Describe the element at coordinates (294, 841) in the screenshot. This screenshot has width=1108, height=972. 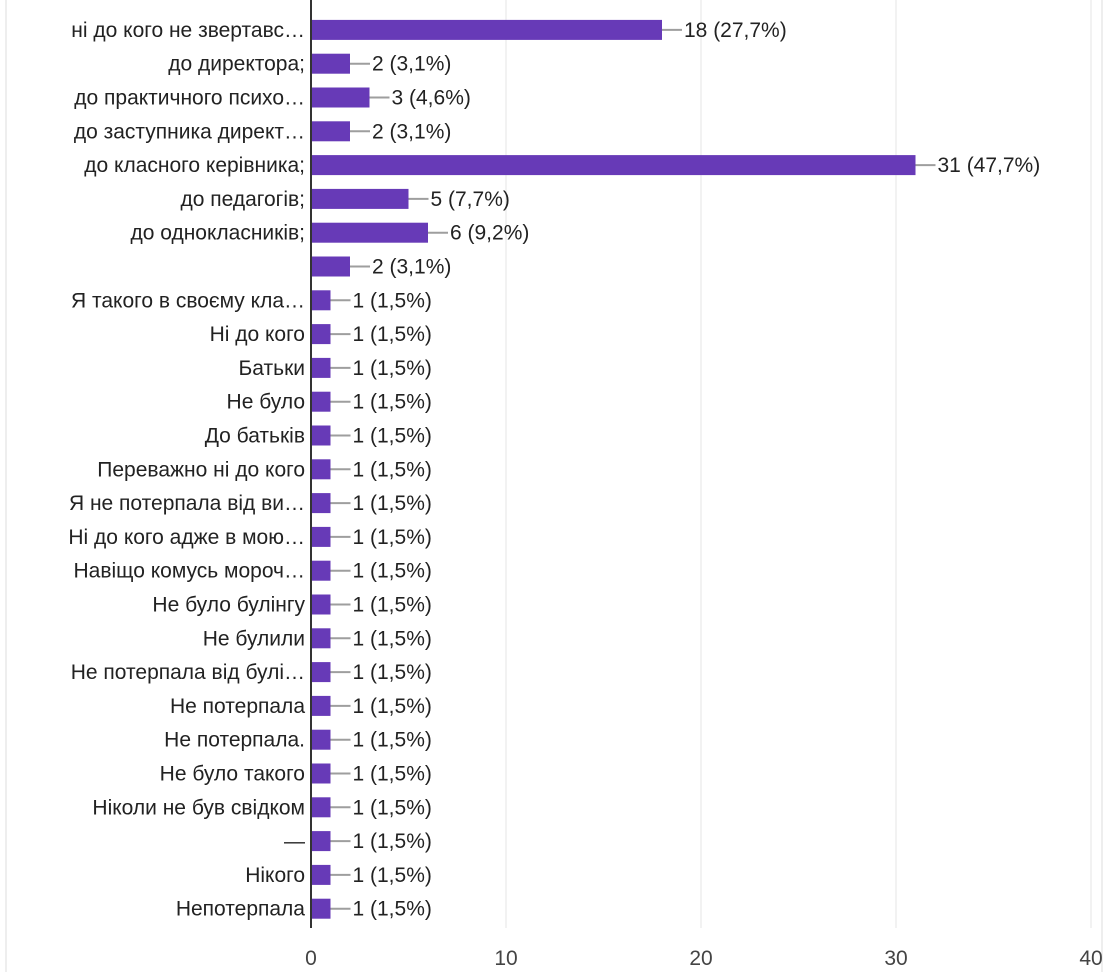
I see `category-label: —` at that location.